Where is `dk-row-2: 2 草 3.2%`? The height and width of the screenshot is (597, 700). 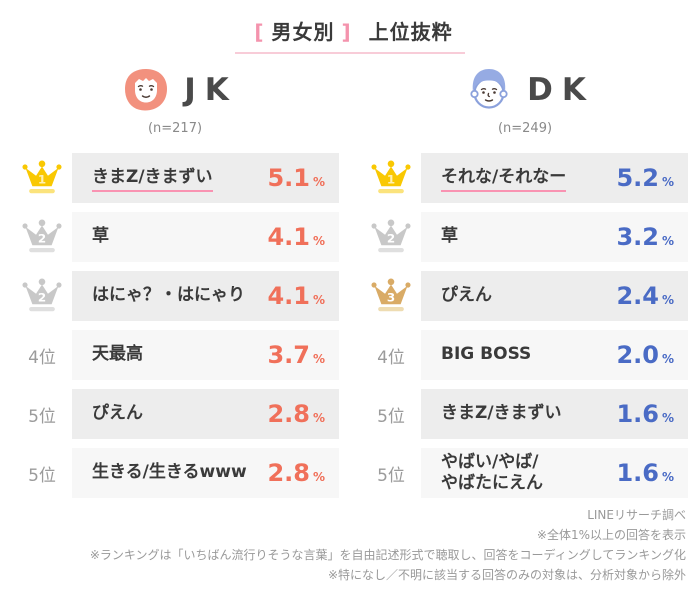 dk-row-2: 2 草 3.2% is located at coordinates (524, 237).